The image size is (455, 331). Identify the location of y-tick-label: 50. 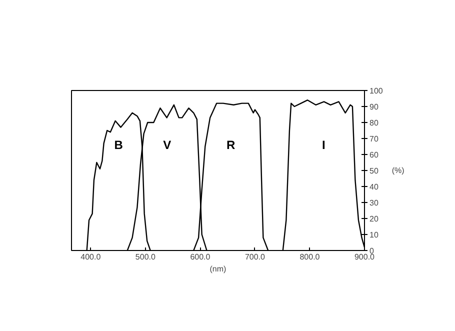
(374, 171).